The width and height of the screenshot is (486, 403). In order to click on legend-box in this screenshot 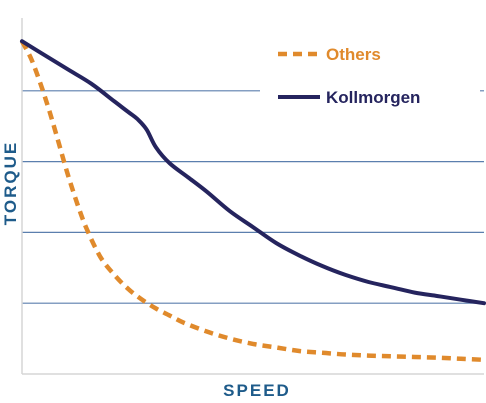, I will do `click(370, 72)`.